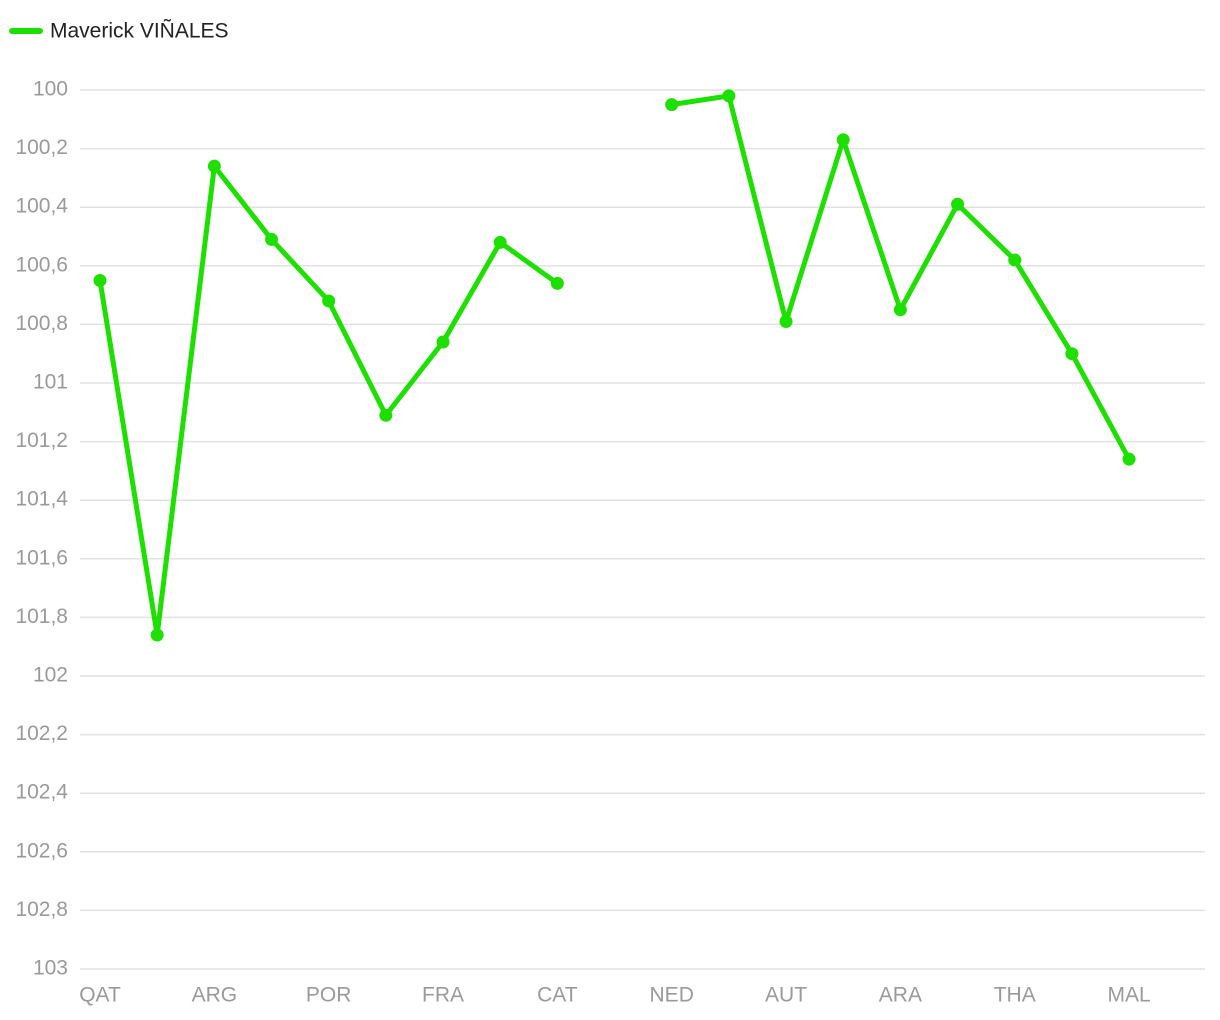 Image resolution: width=1220 pixels, height=1020 pixels. Describe the element at coordinates (900, 995) in the screenshot. I see `x-tick-label: ARA` at that location.